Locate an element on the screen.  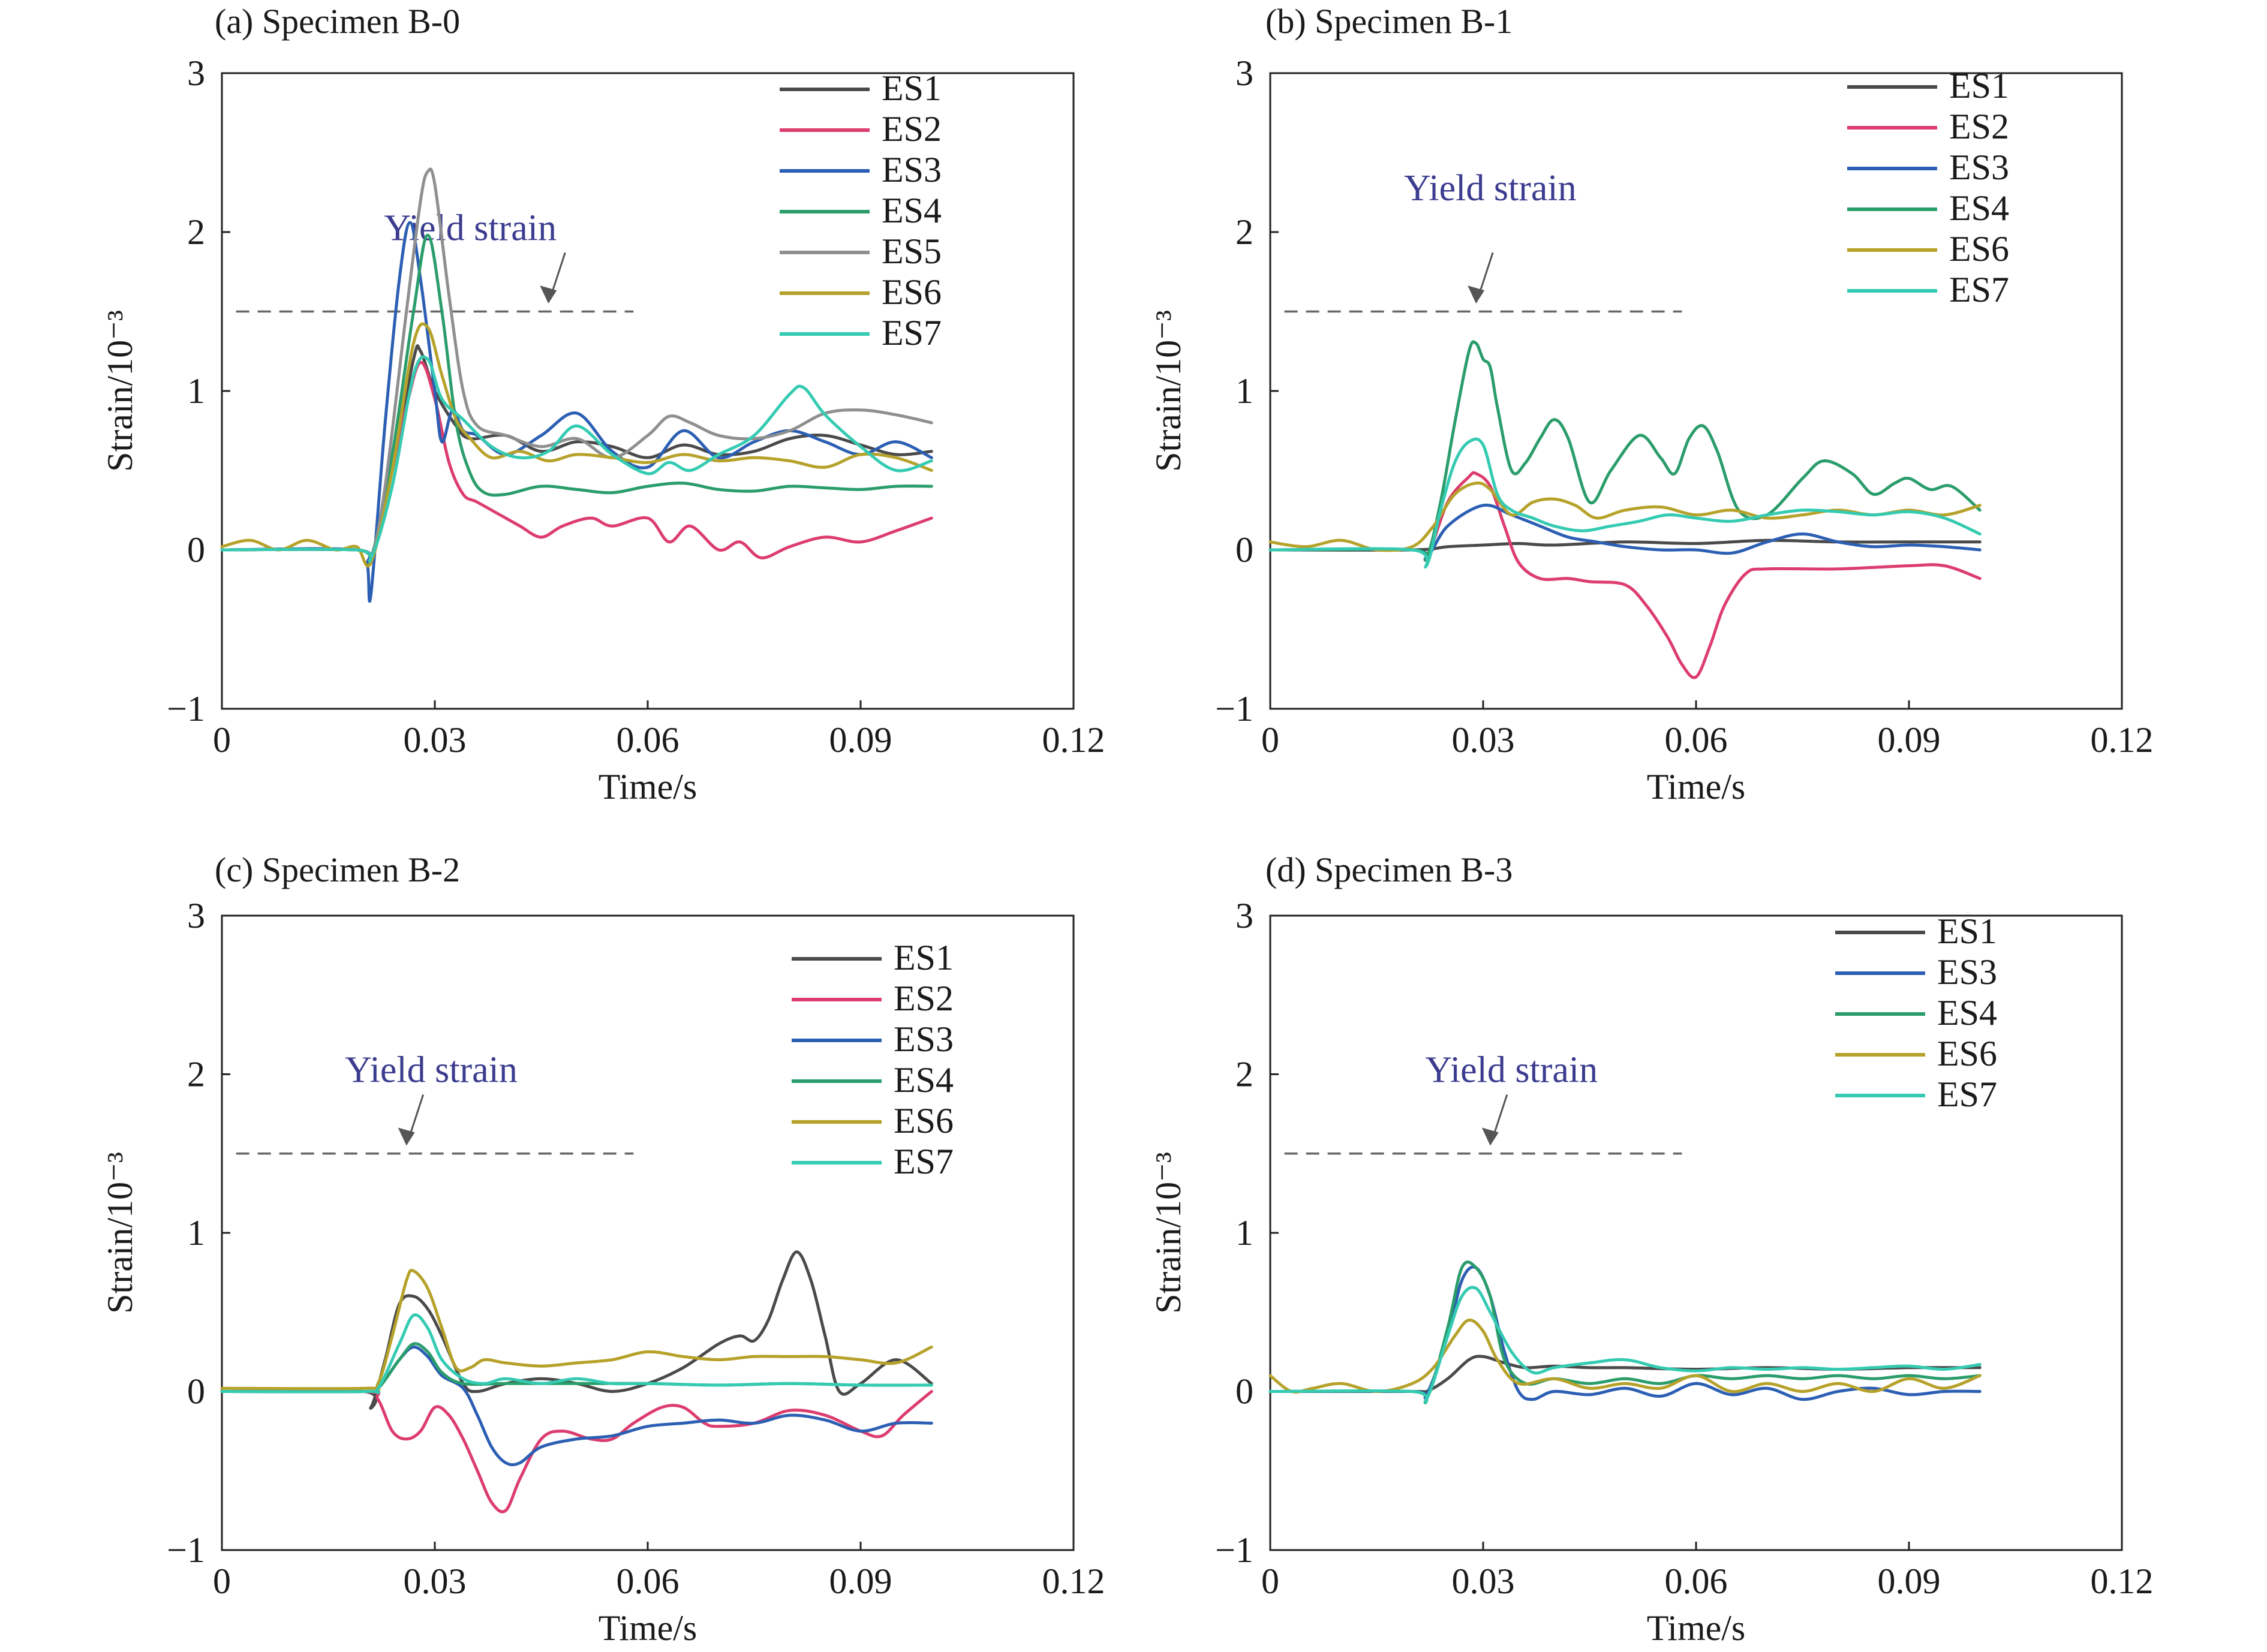
plot-frame is located at coordinates (648, 391).